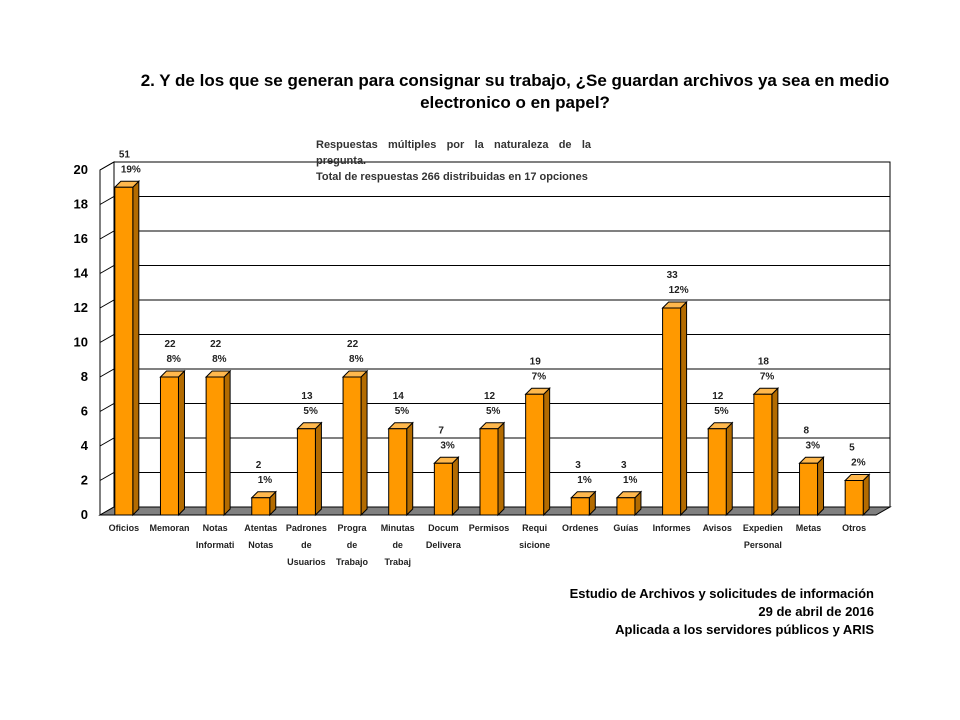  What do you see at coordinates (441, 430) in the screenshot?
I see `data-label-count: 7` at bounding box center [441, 430].